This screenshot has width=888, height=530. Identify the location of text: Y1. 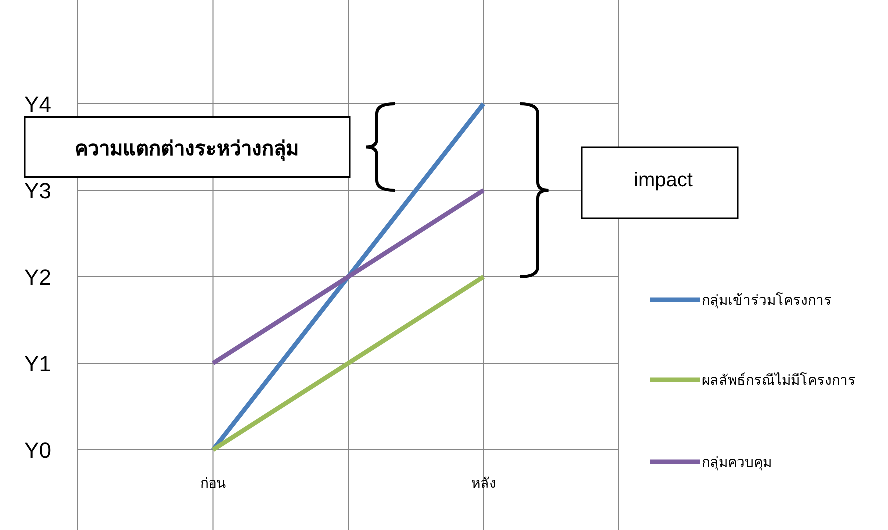
(38, 364).